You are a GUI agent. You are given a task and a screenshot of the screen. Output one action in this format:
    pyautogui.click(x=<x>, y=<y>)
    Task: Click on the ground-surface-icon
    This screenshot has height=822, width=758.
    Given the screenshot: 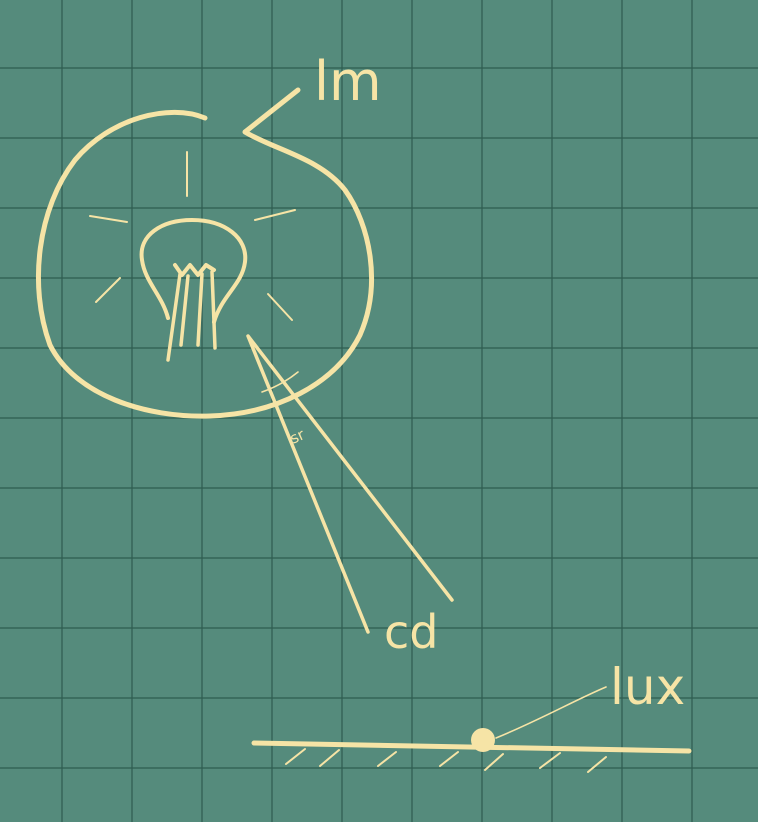 What is the action you would take?
    pyautogui.click(x=471, y=747)
    